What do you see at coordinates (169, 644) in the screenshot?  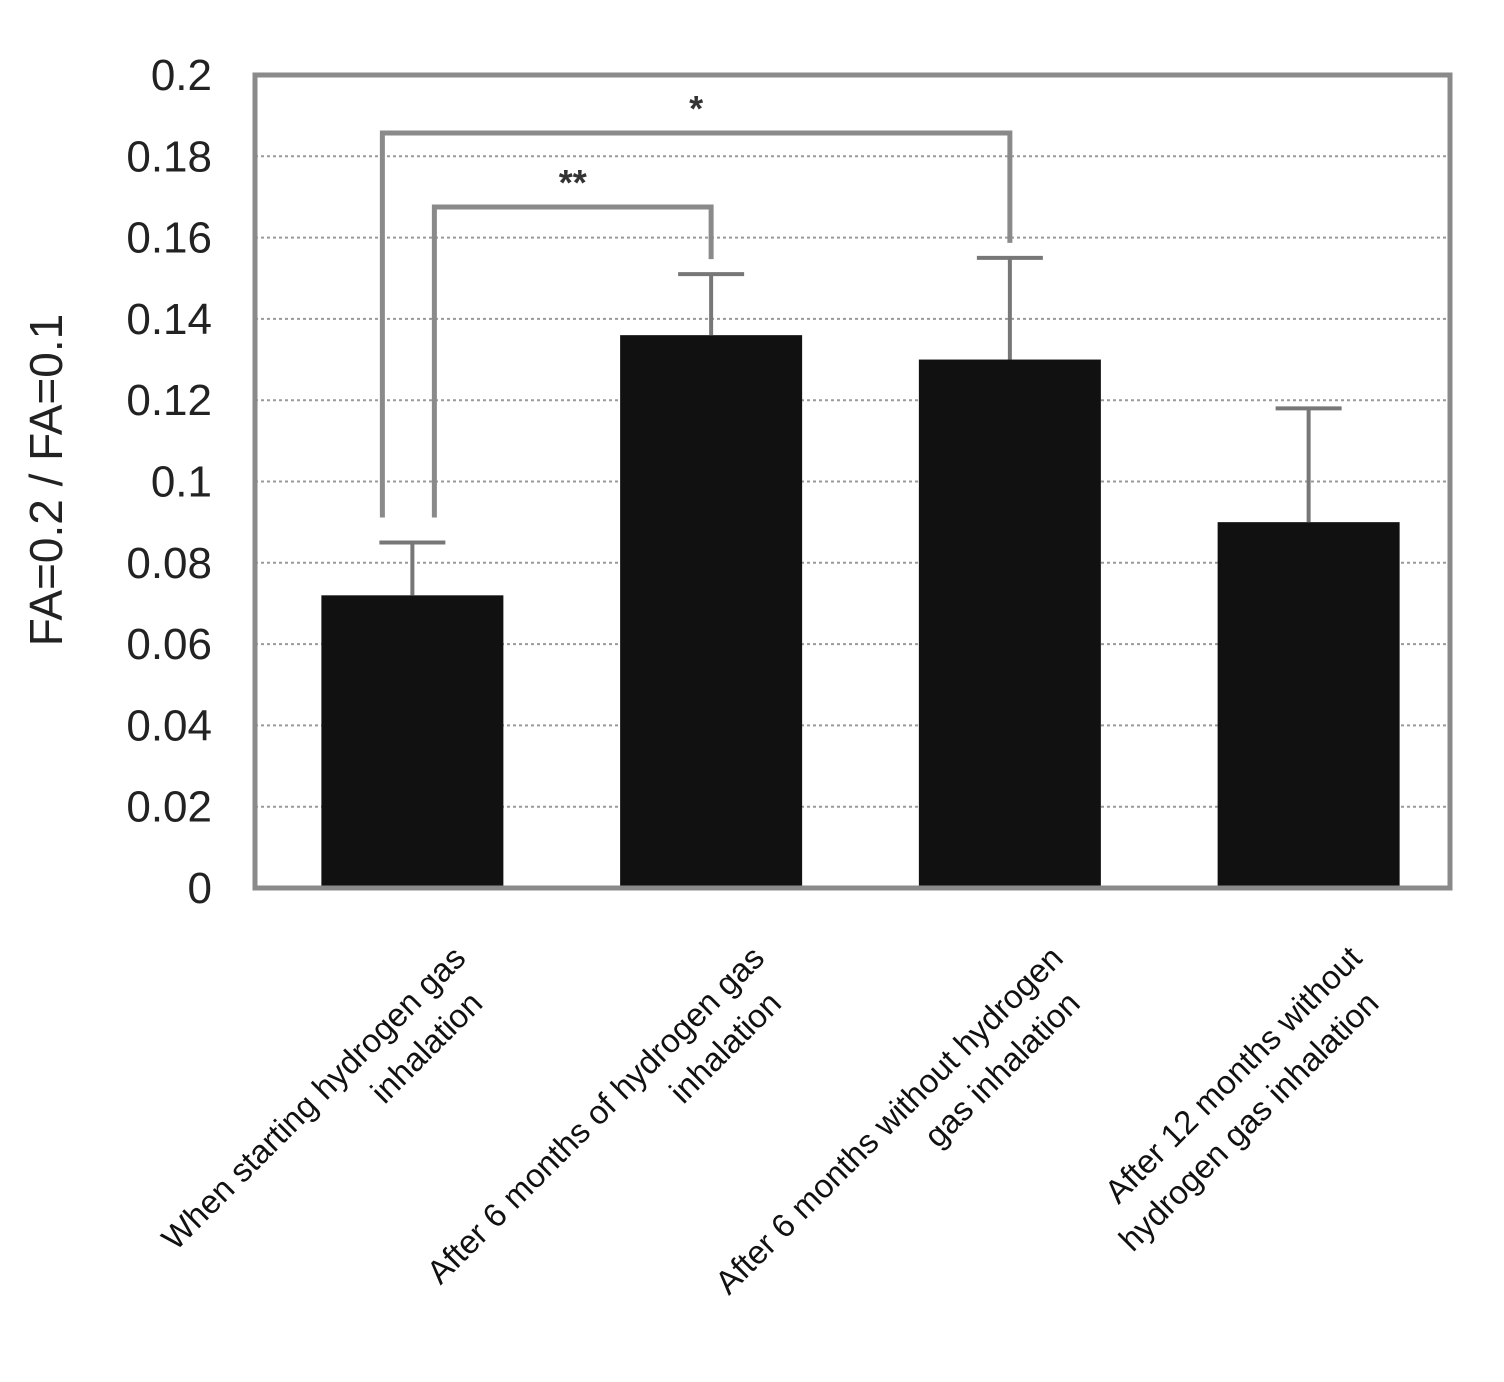 I see `y-tick-label: 0.06` at bounding box center [169, 644].